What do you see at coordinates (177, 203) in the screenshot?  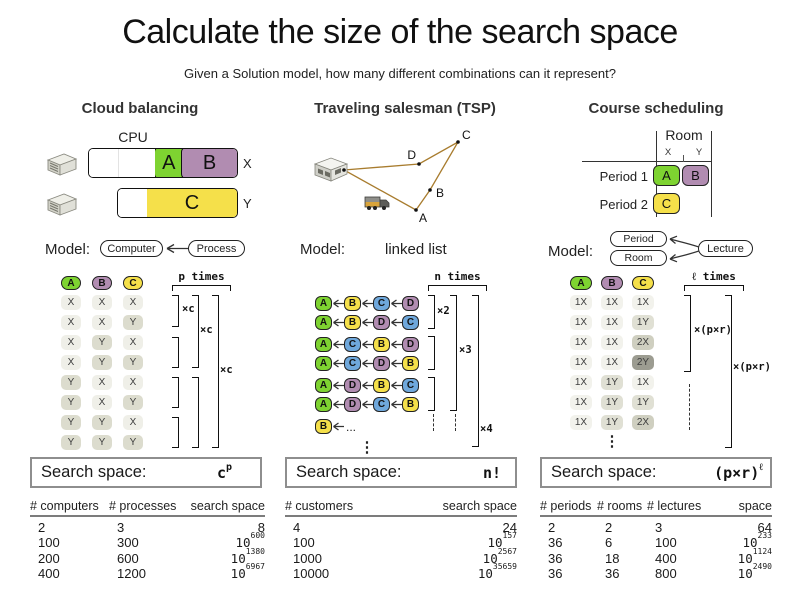 I see `cpu-bar-y: C` at bounding box center [177, 203].